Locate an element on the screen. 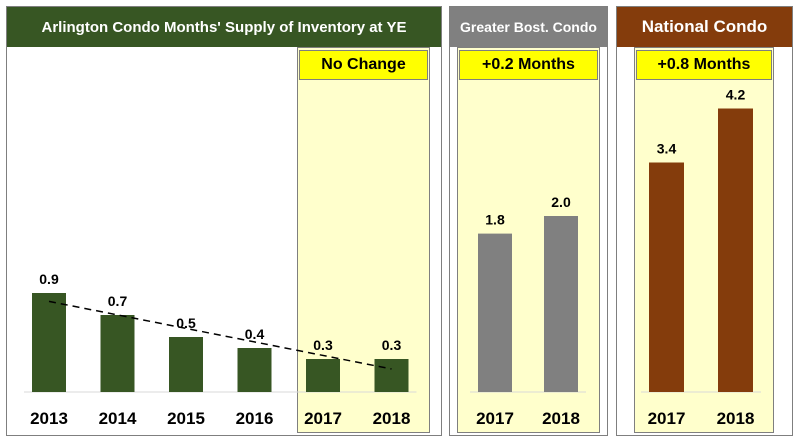 Image resolution: width=800 pixels, height=446 pixels. data-label-2018: 4.2 is located at coordinates (736, 95).